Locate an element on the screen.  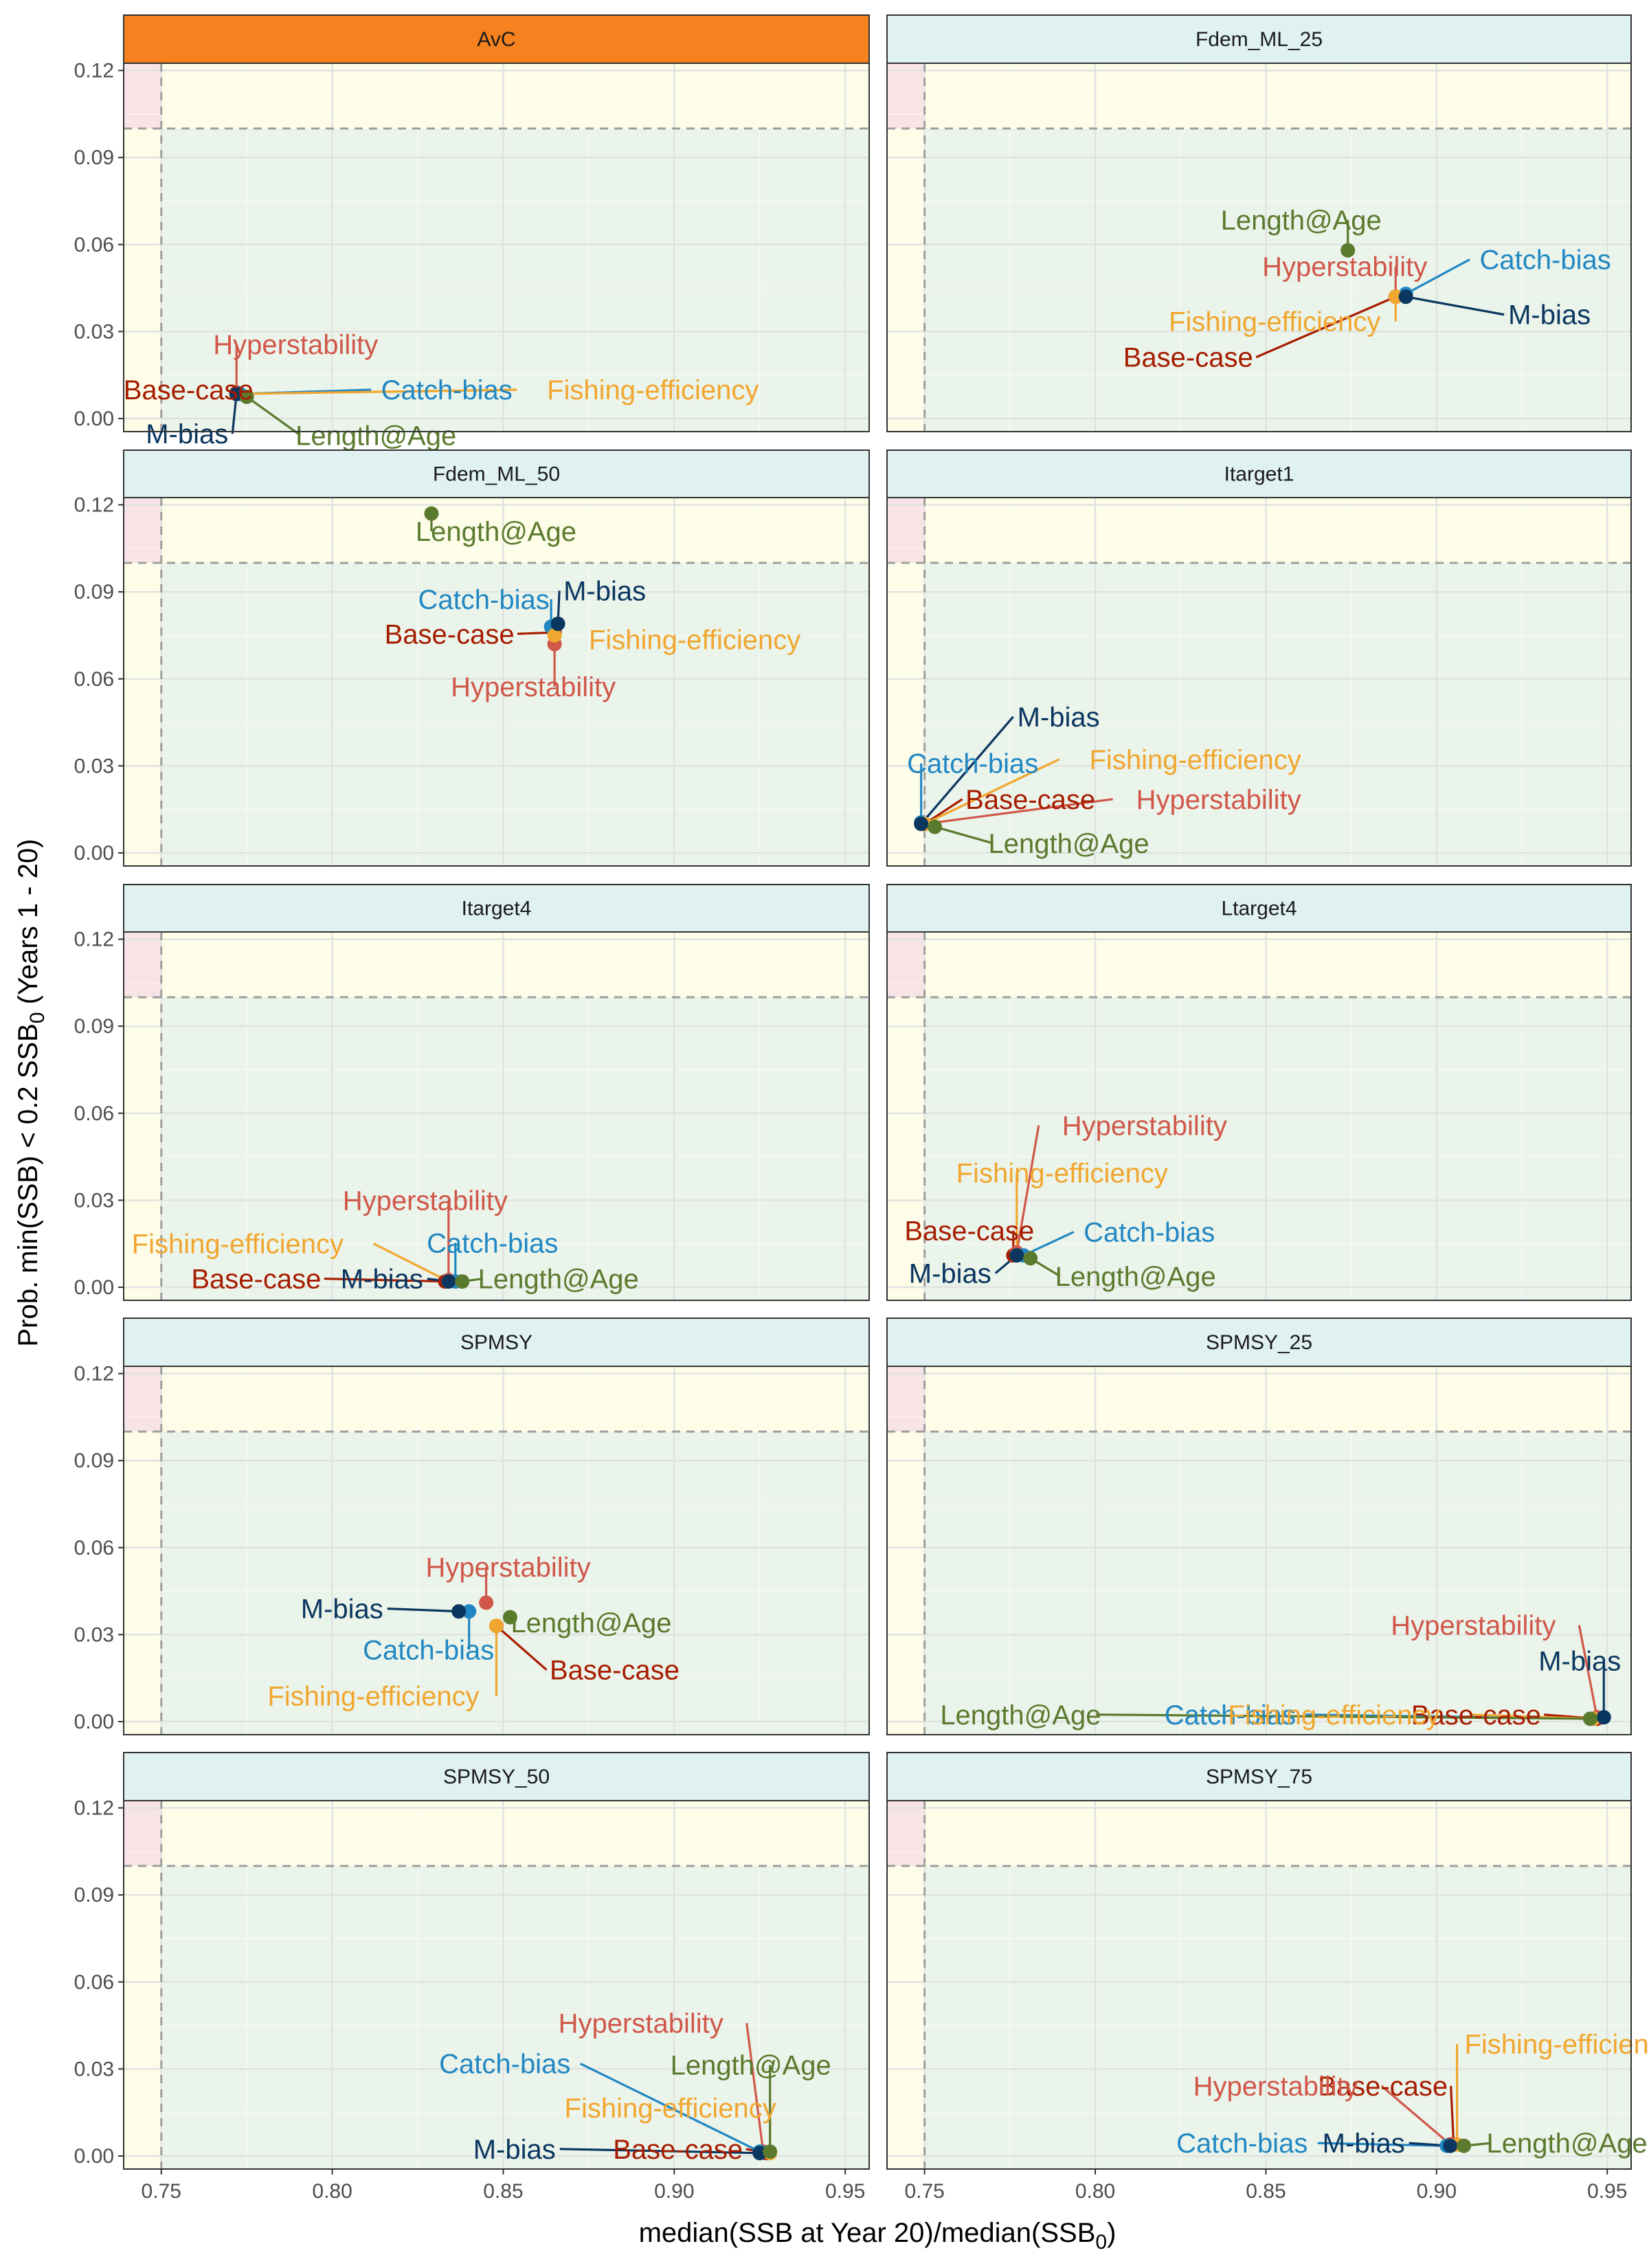
panel-title: Ltarget4 is located at coordinates (1259, 909).